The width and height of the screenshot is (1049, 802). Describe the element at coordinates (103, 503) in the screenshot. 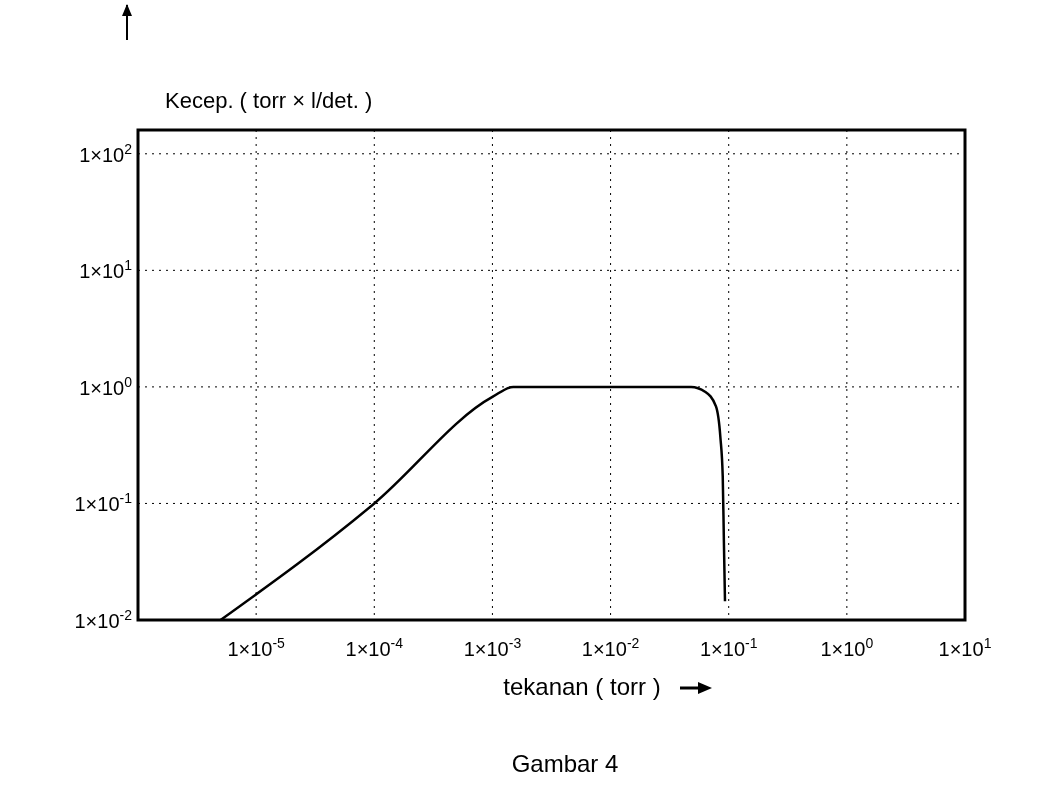

I see `y-tick-label: 1×10$^{-1}$` at that location.